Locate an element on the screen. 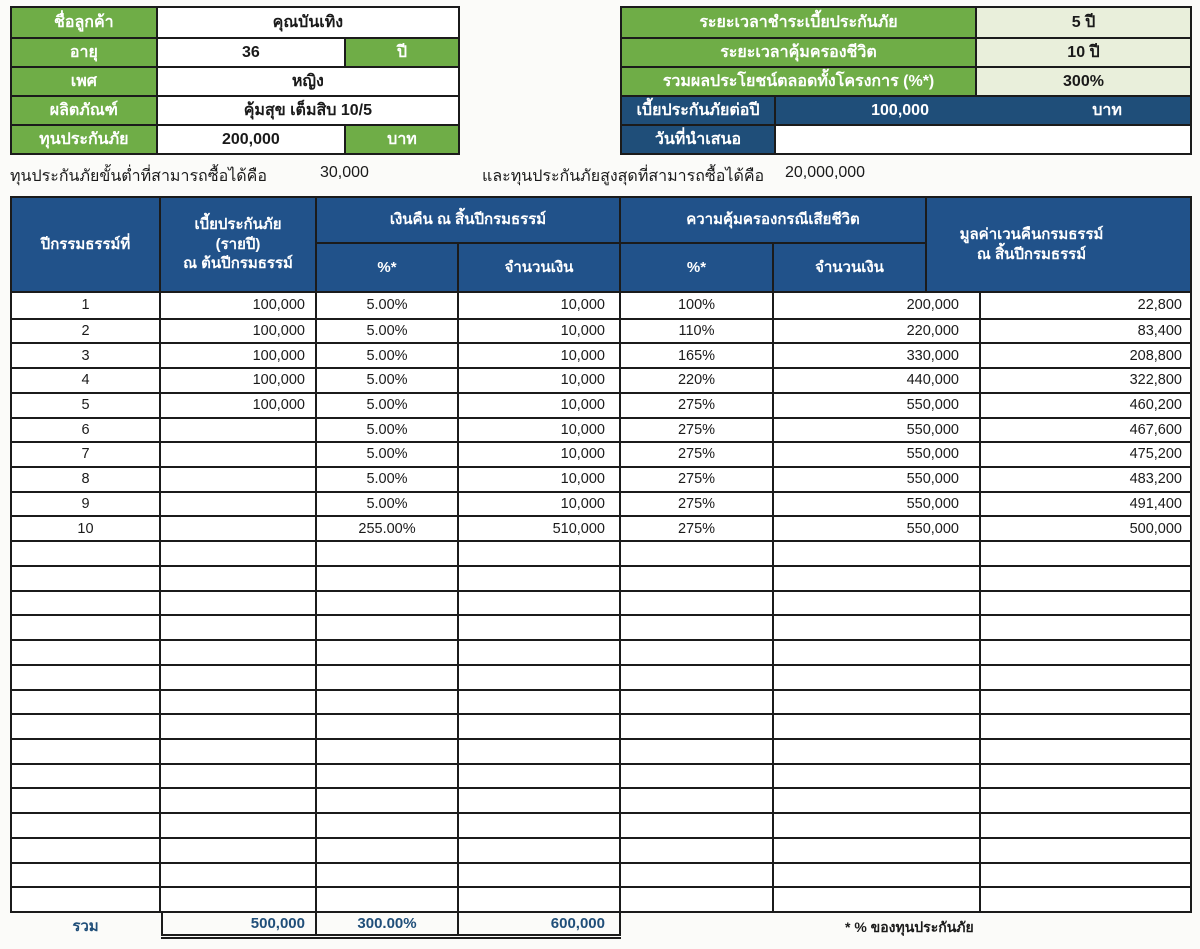 Image resolution: width=1200 pixels, height=949 pixels. pay-period-value: 5 ปี is located at coordinates (1082, 22).